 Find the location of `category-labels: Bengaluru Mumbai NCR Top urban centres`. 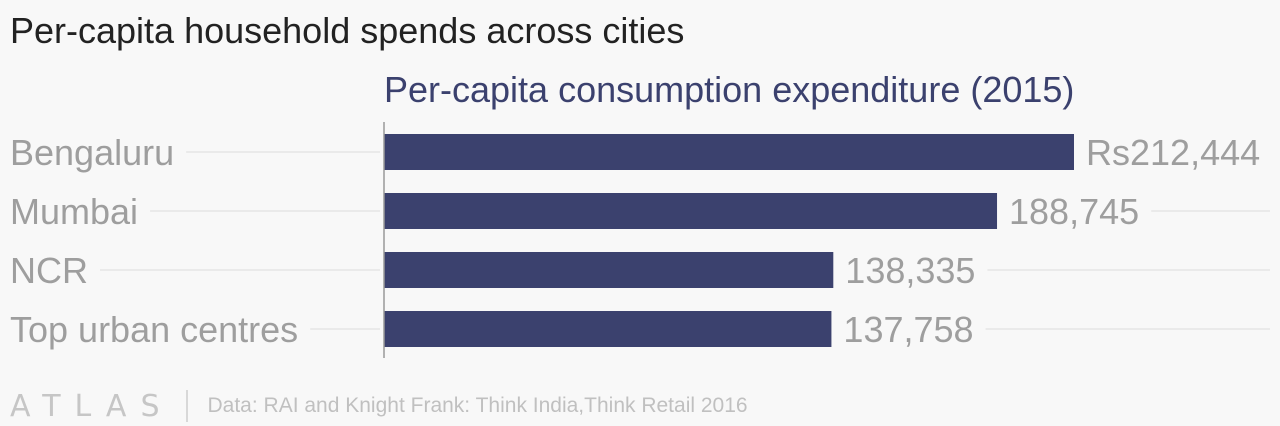

category-labels: Bengaluru Mumbai NCR Top urban centres is located at coordinates (154, 241).